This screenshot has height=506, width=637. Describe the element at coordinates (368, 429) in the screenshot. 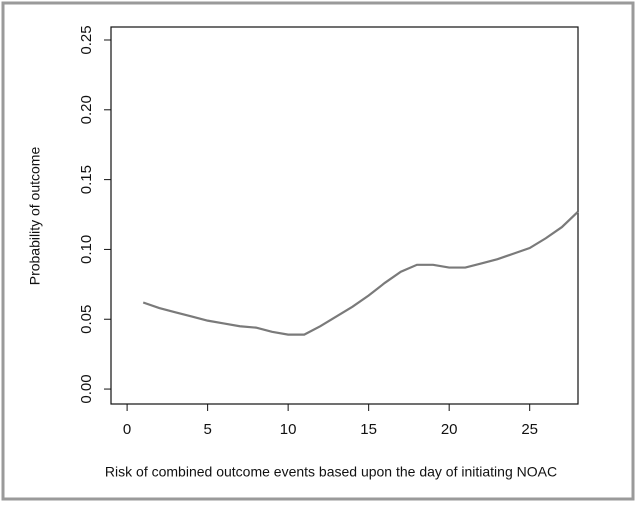

I see `x-tick-label: 15` at that location.